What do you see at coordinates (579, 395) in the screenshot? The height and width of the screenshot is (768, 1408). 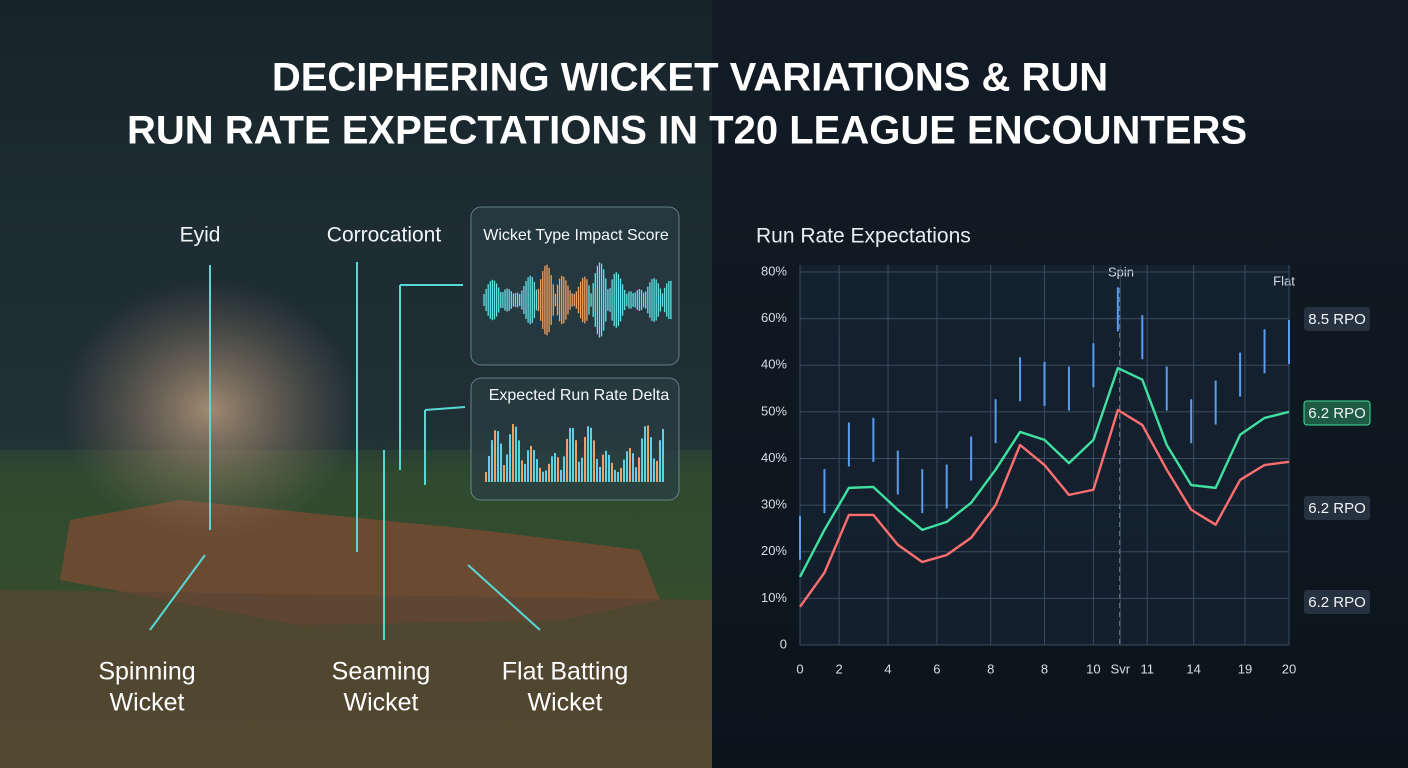 I see `card-title: Expected Run Rate Delta` at bounding box center [579, 395].